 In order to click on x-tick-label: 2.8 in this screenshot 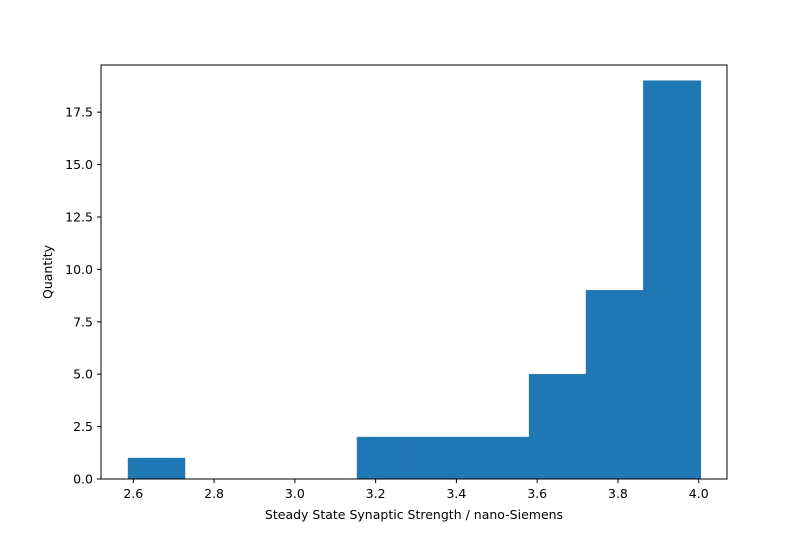, I will do `click(214, 493)`.